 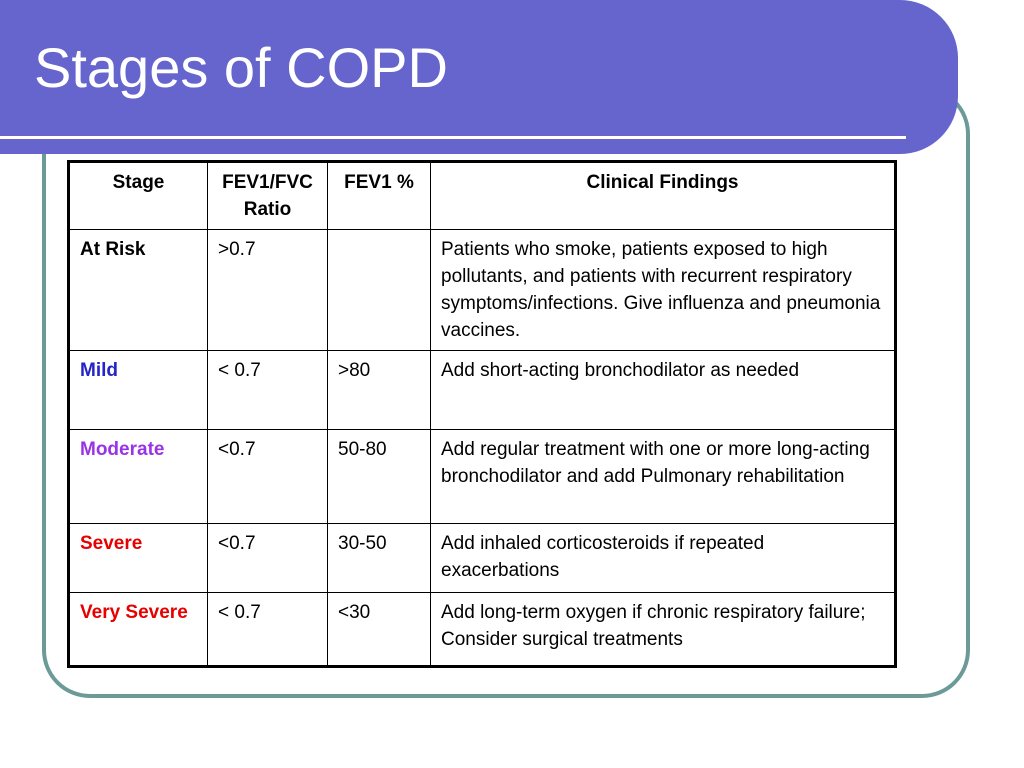 I want to click on stage-cell: Moderate, so click(x=138, y=476).